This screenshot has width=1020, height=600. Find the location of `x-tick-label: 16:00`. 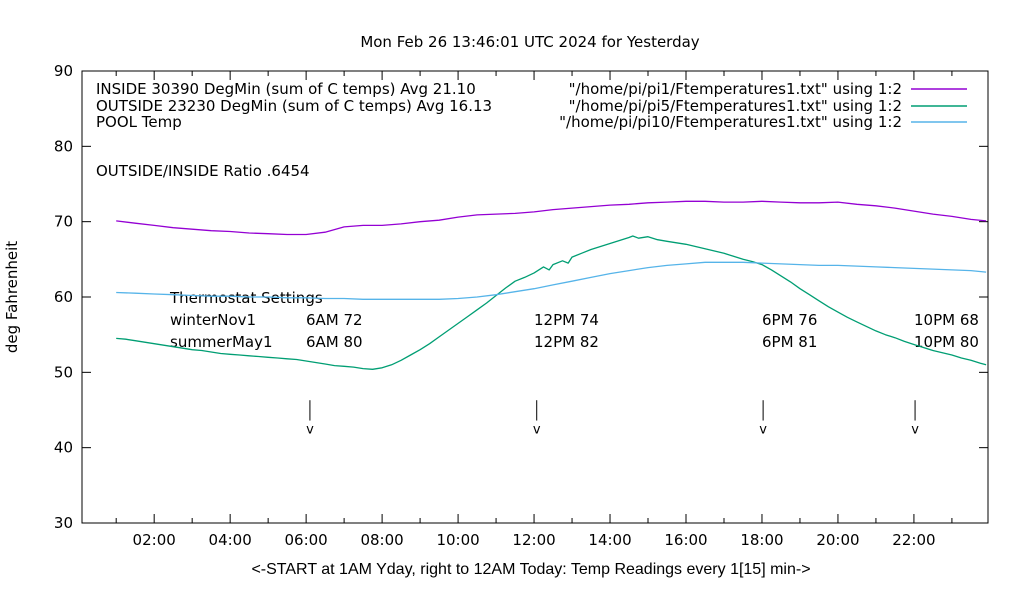

x-tick-label: 16:00 is located at coordinates (685, 540).